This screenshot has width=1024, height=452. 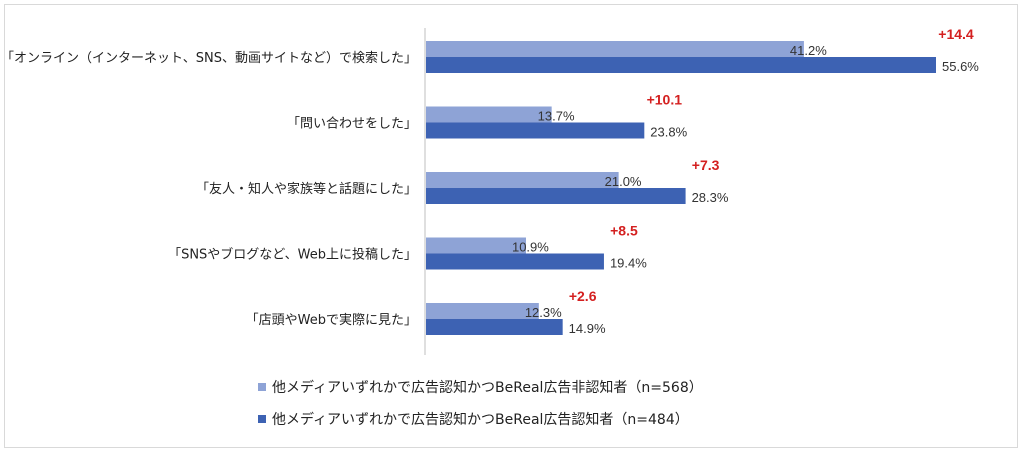 What do you see at coordinates (665, 100) in the screenshot?
I see `difference-label: +10.1` at bounding box center [665, 100].